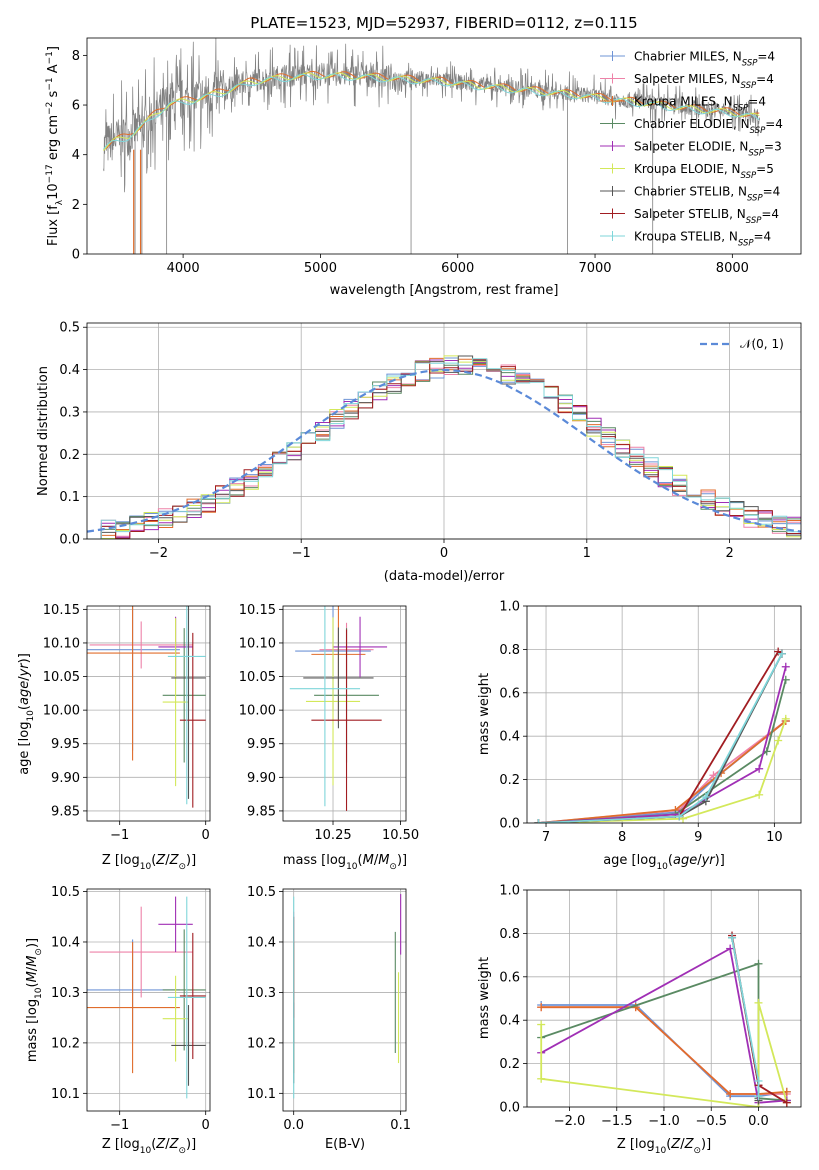  I want to click on histogram-step, so click(444, 448).